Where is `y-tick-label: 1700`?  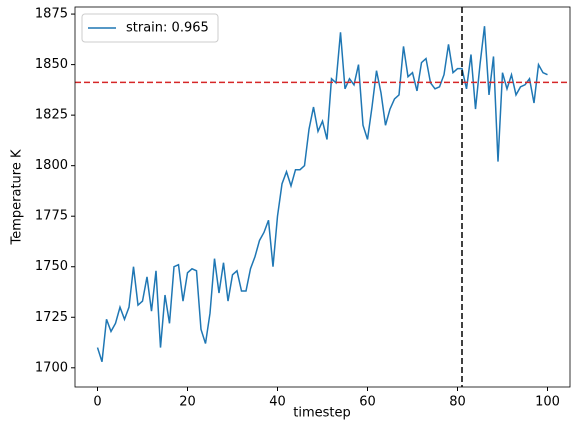
y-tick-label: 1700 is located at coordinates (51, 367).